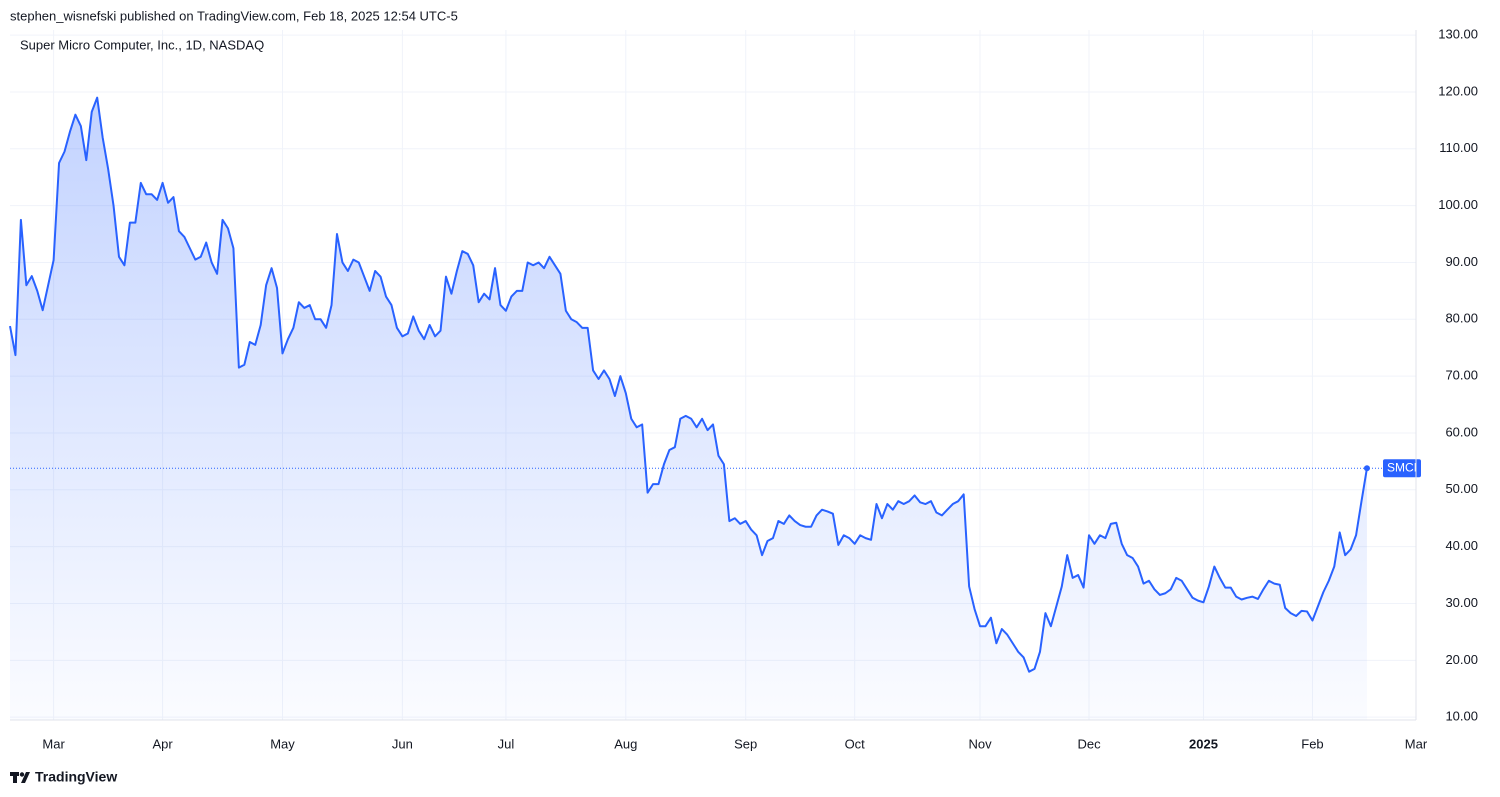 The height and width of the screenshot is (797, 1500). I want to click on y-tick-label: 60.00, so click(1461, 431).